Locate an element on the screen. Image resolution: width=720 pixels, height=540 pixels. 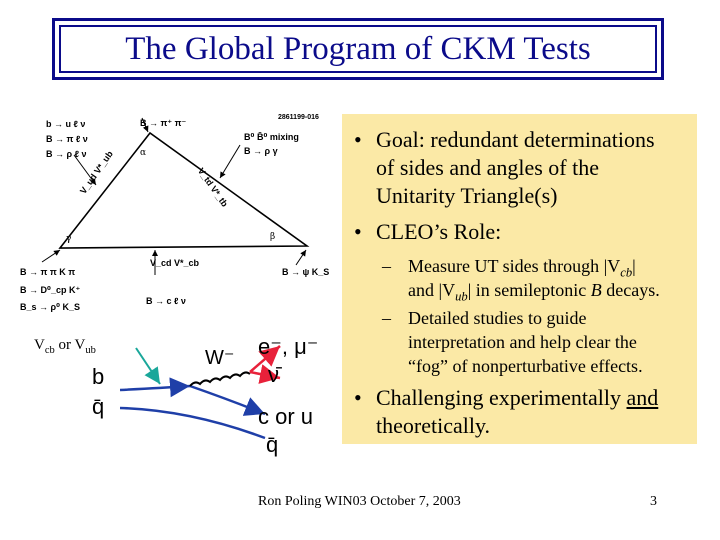
sub1-line-2: and |Vub| in semileptonic B decays. is located at coordinates (534, 292).